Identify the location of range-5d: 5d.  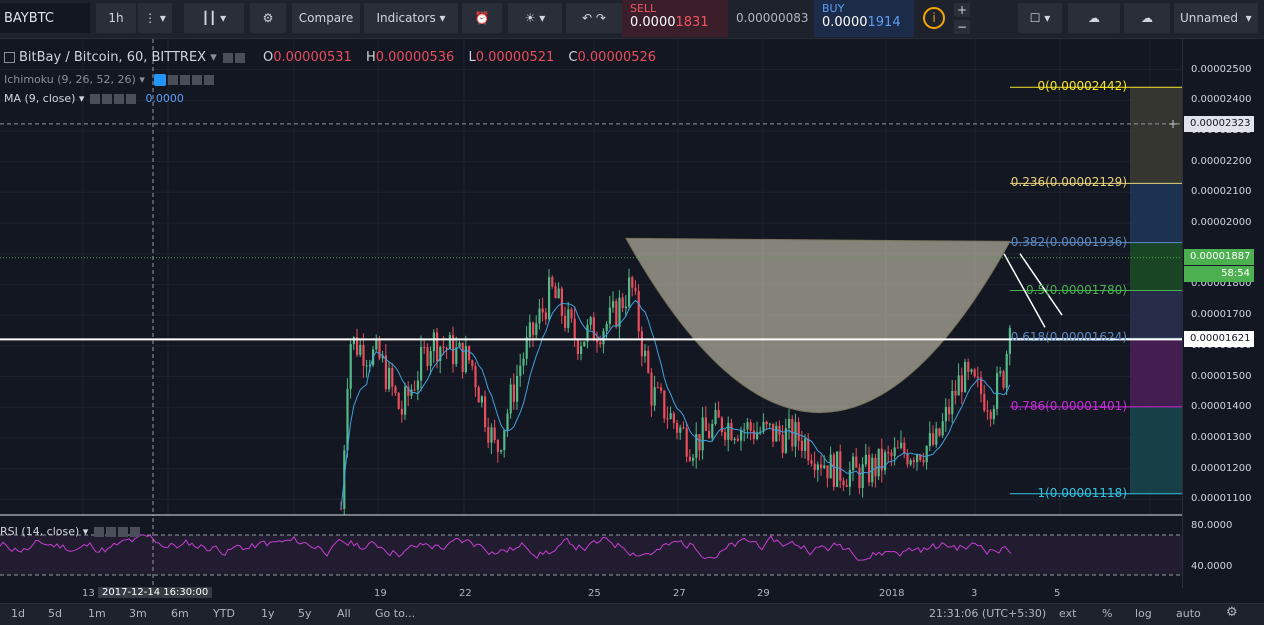
(55, 613).